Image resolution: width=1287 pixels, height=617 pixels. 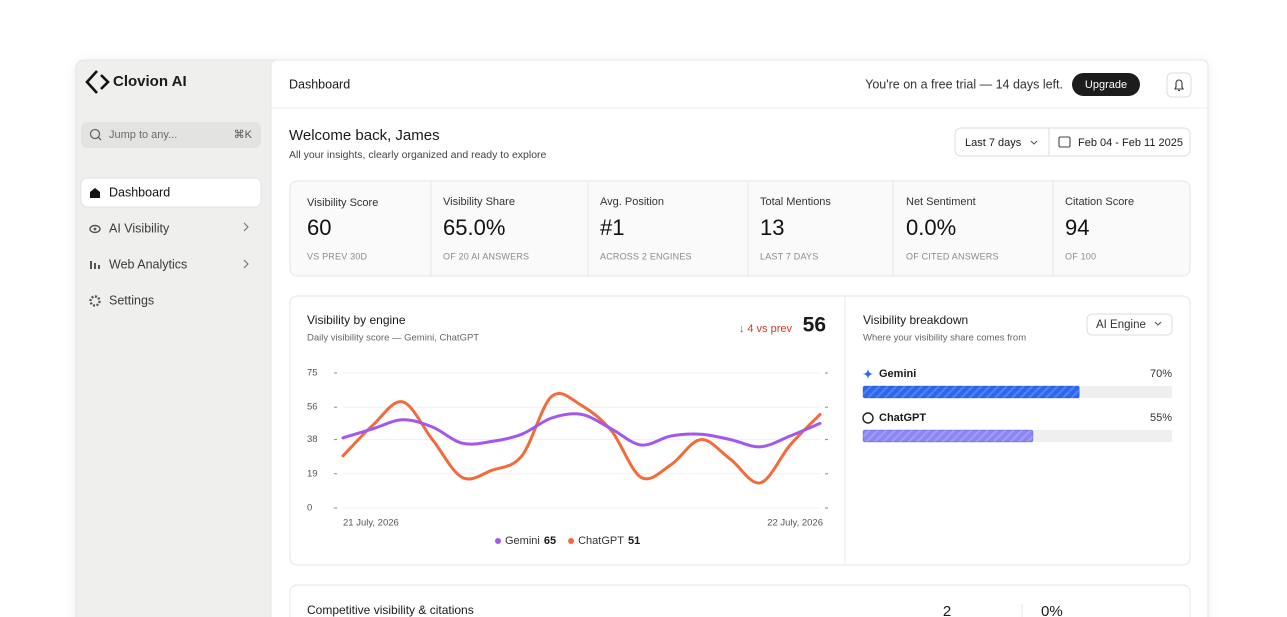 What do you see at coordinates (243, 135) in the screenshot?
I see `search-shortcut: ⌘K` at bounding box center [243, 135].